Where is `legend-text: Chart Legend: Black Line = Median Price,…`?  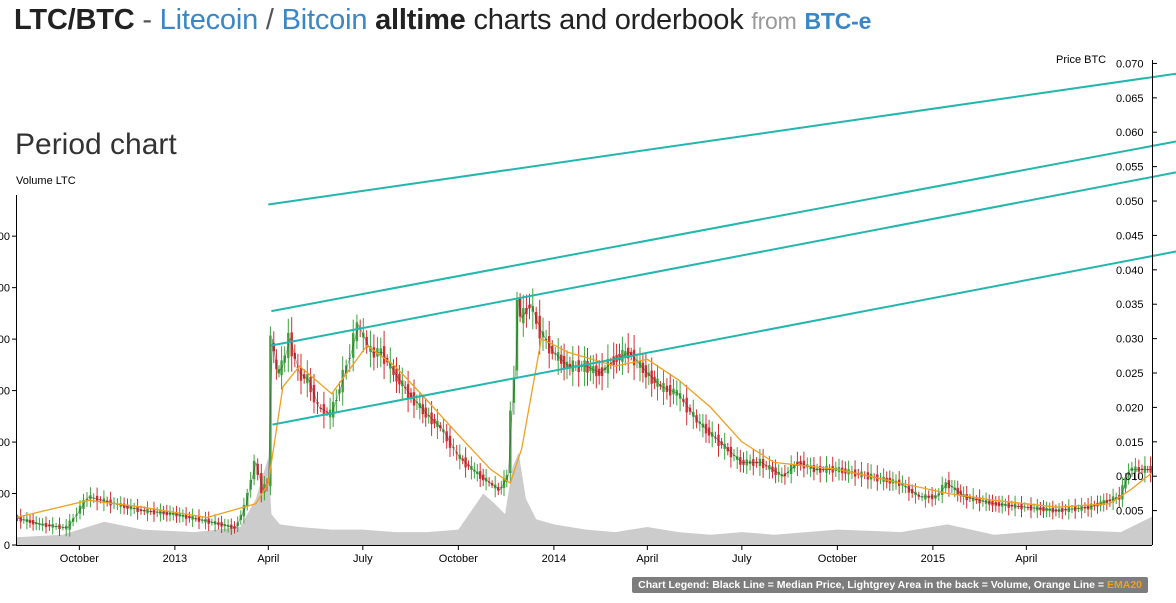
legend-text: Chart Legend: Black Line = Median Price,… is located at coordinates (872, 585).